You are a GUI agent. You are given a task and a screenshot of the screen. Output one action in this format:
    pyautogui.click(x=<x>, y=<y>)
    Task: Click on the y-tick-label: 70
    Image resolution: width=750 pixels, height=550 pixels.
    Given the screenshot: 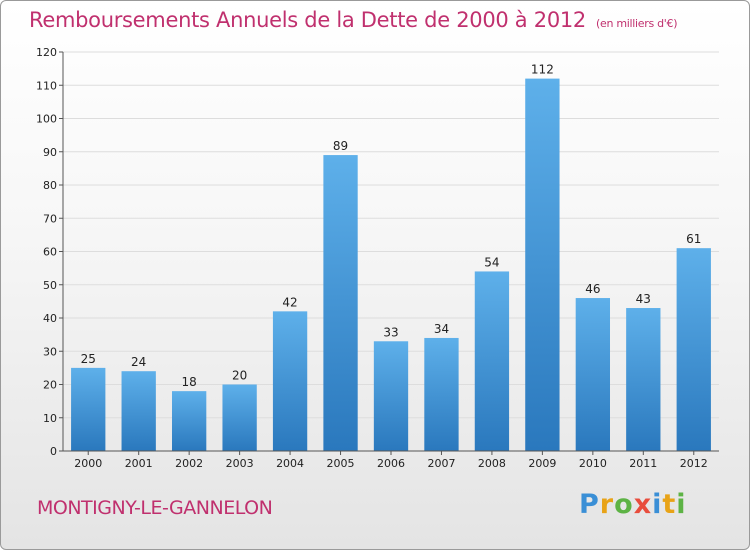 What is the action you would take?
    pyautogui.click(x=50, y=218)
    